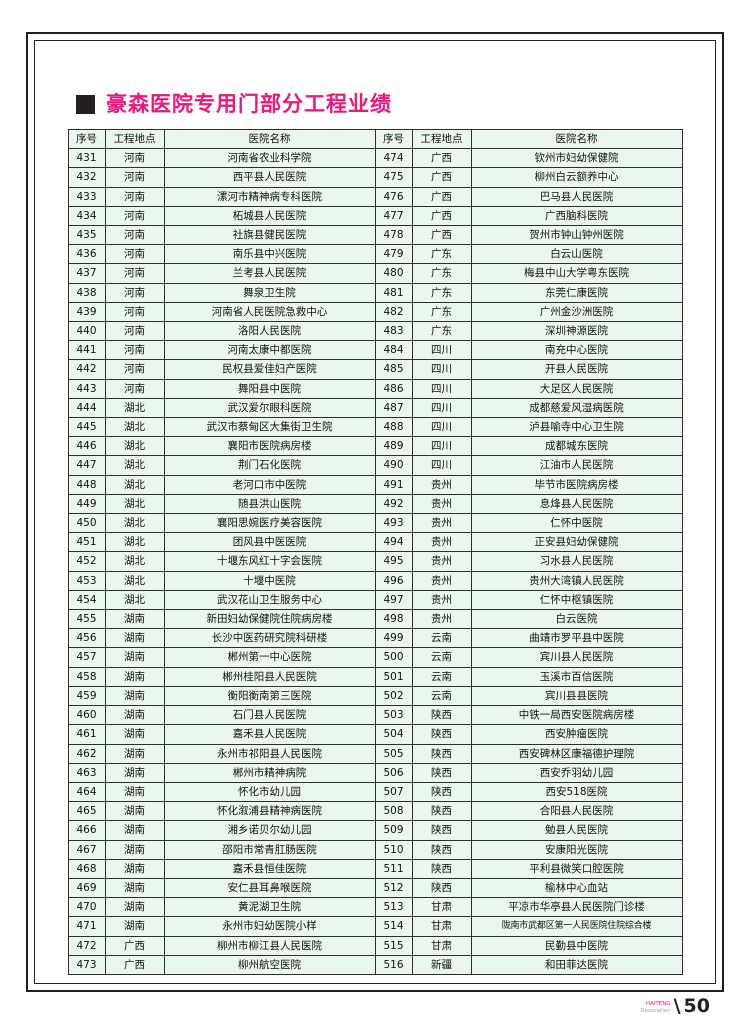 This screenshot has height=1024, width=750. Describe the element at coordinates (393, 926) in the screenshot. I see `cell-seq-right: 514` at that location.